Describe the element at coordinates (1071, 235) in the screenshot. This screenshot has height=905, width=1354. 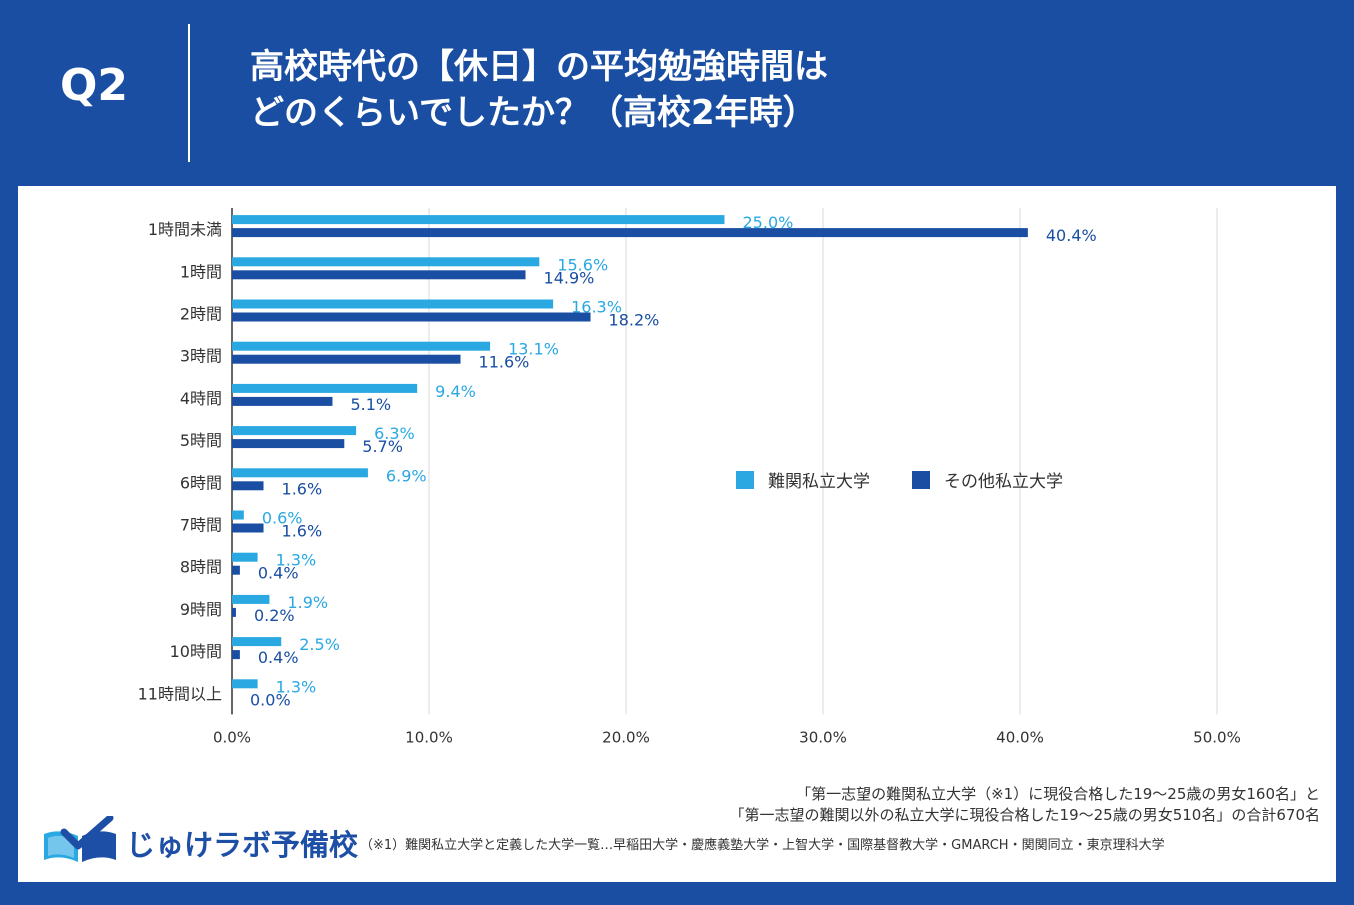
I see `data-label-series2: 40.4%` at that location.